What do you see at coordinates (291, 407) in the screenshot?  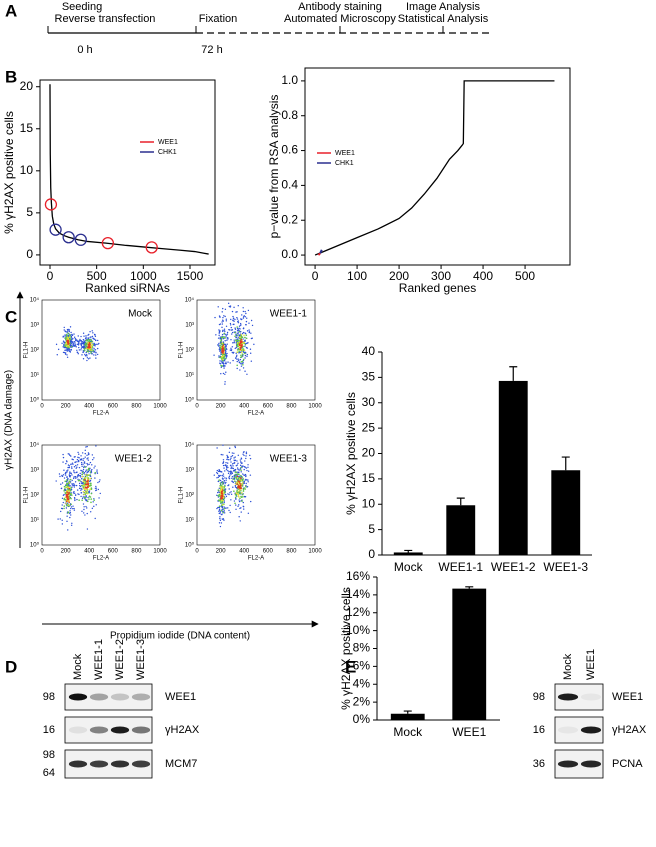 I see `flow-x-tick-label: 800` at bounding box center [291, 407].